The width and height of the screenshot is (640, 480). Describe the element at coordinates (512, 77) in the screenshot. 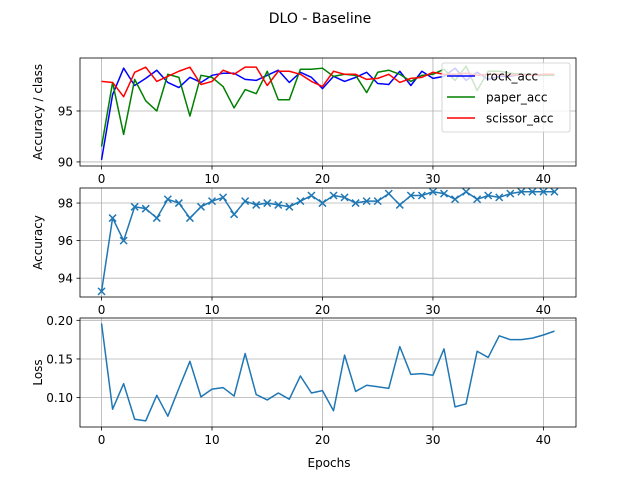

I see `legend-label: rock_acc` at that location.